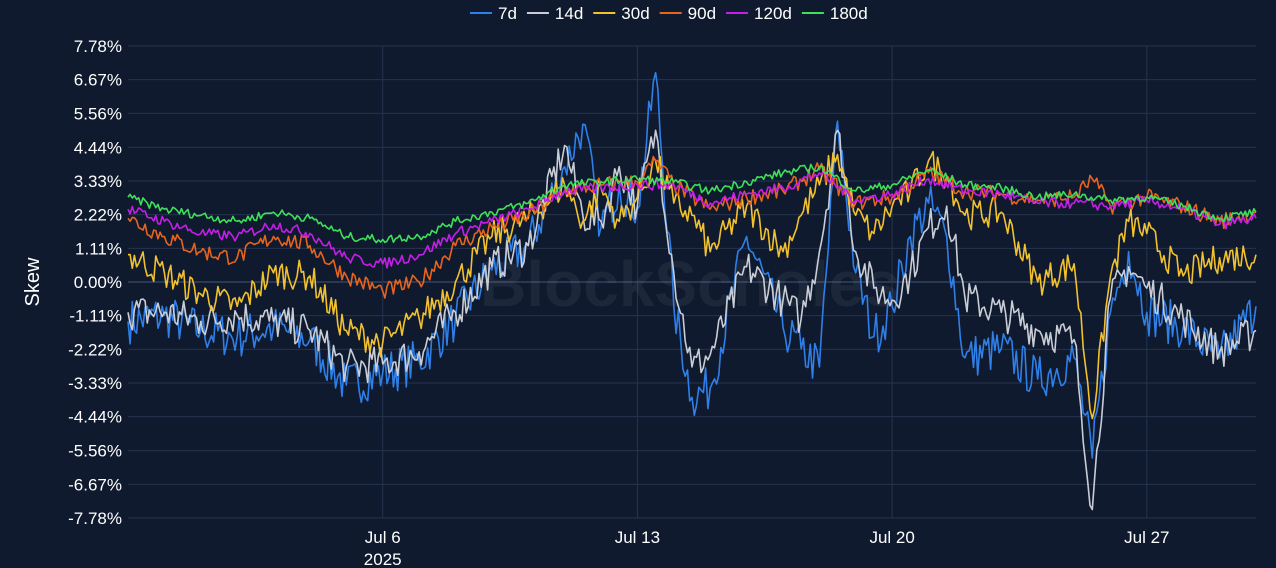 This screenshot has height=568, width=1276. Describe the element at coordinates (95, 484) in the screenshot. I see `y-tick-label: -6.67%` at that location.